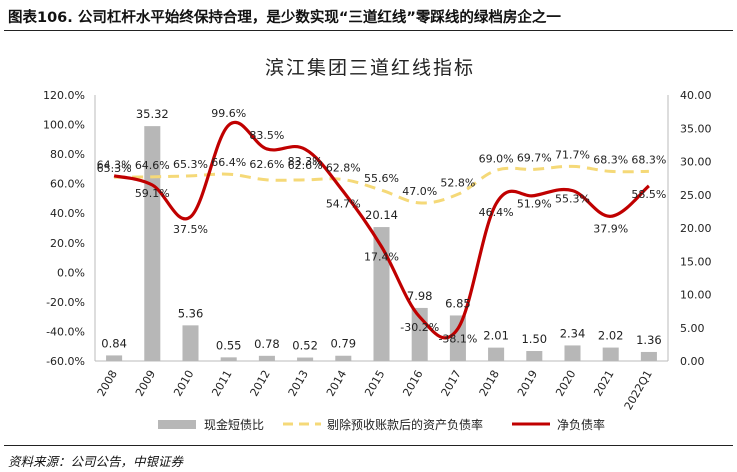 This screenshot has width=737, height=472. What do you see at coordinates (412, 383) in the screenshot?
I see `x-tick-label: 2016` at bounding box center [412, 383].